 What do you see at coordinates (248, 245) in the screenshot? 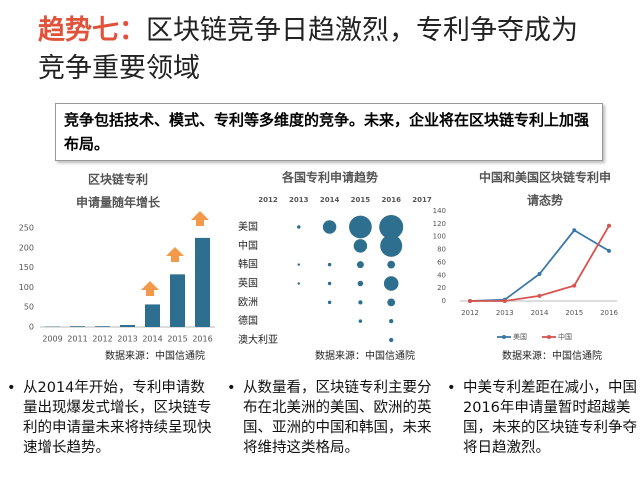
I see `y-tick-label: 中国` at bounding box center [248, 245].